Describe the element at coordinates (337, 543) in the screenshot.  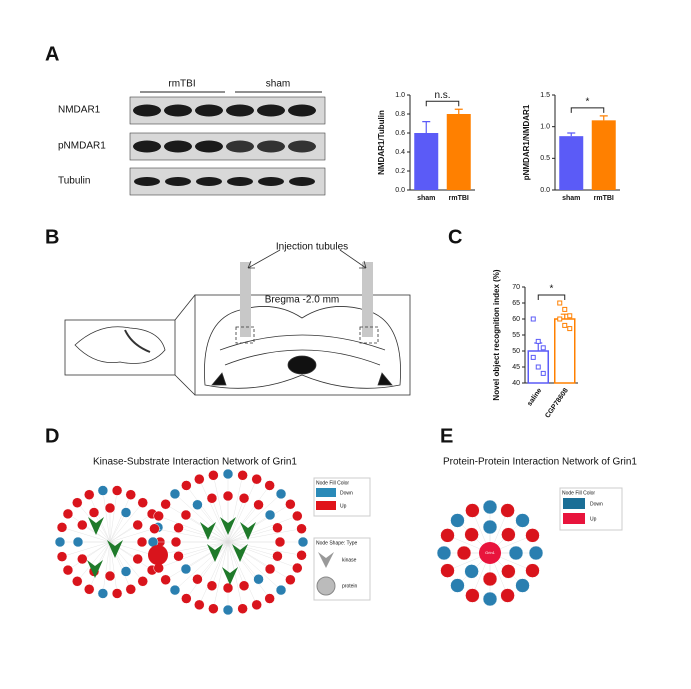
I see `legend-title: Node Shape: Type` at that location.